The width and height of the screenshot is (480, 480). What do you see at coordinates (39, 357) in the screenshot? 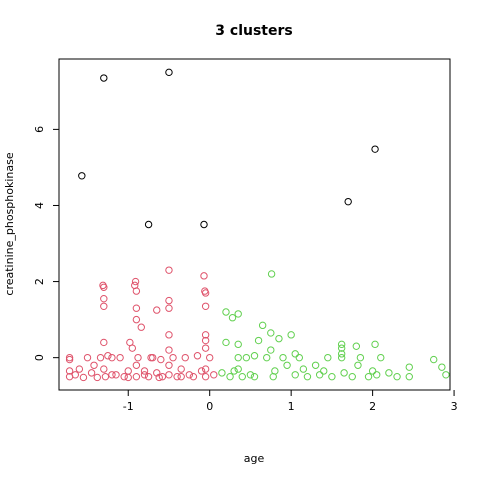
I see `y-tick-label: 0` at bounding box center [39, 357].